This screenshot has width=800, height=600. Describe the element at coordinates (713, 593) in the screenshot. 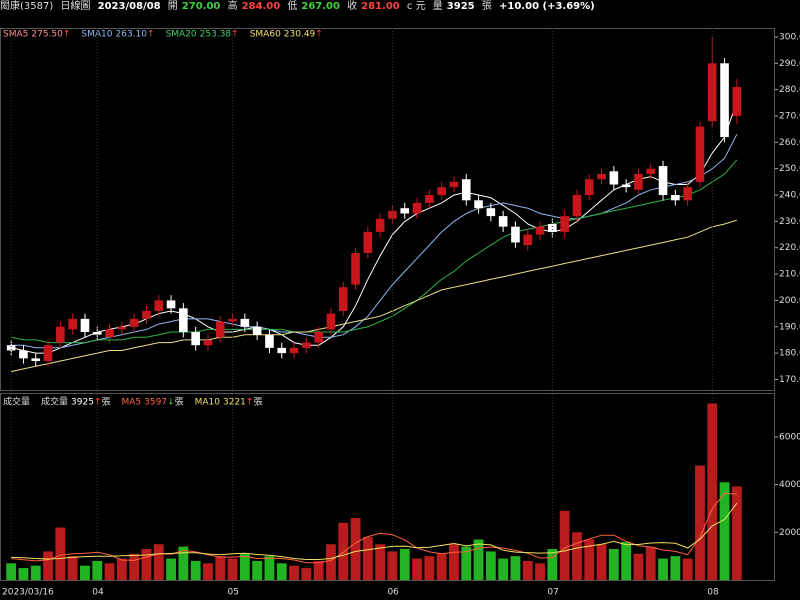

I see `x-tick-label: 08` at that location.